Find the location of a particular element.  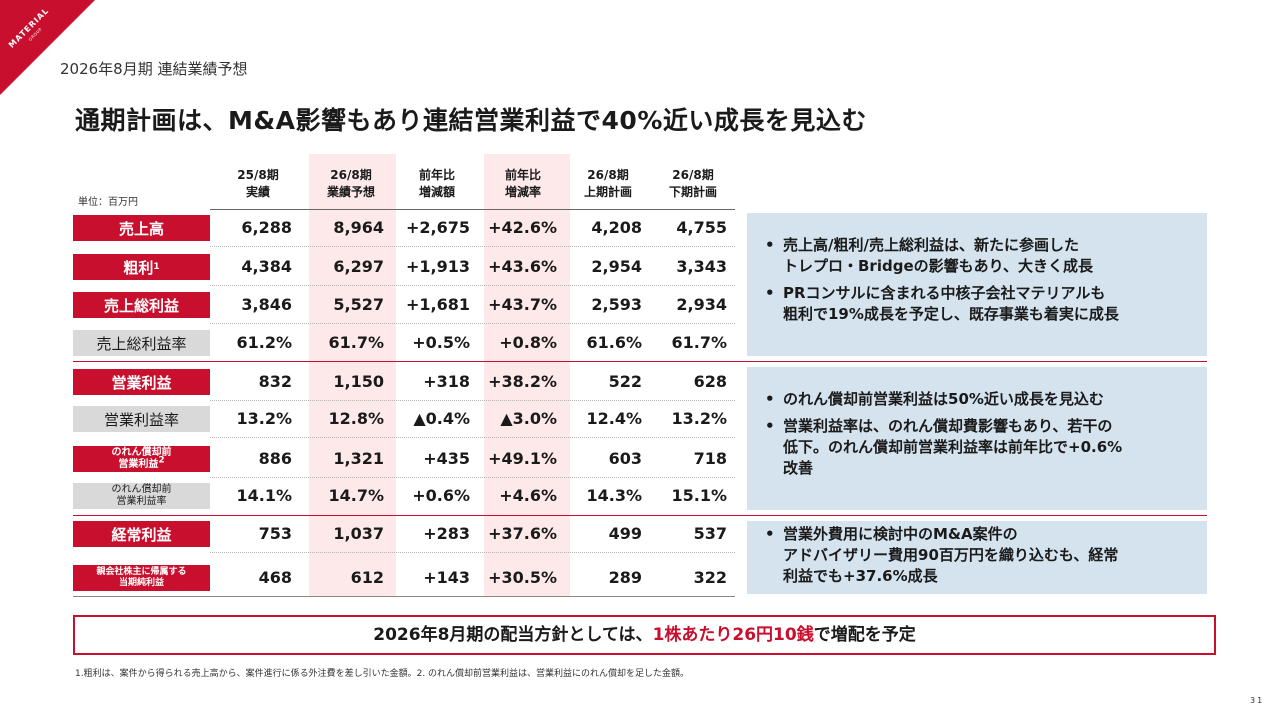

table-cell: ▲3.0% is located at coordinates (528, 418).